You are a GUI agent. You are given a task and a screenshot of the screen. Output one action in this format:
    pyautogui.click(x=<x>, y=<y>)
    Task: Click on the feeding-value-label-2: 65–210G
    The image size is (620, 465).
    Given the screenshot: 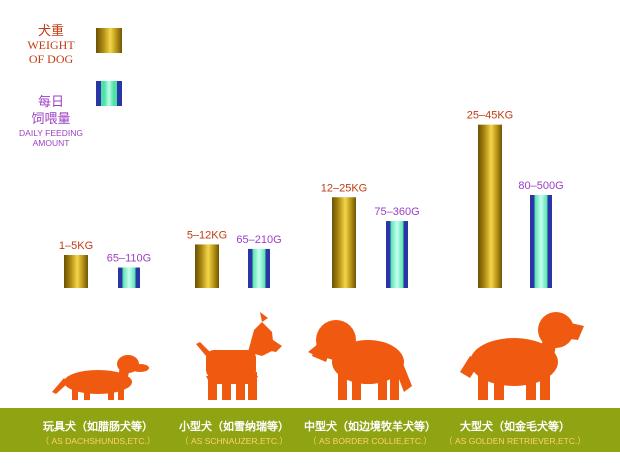 What is the action you would take?
    pyautogui.click(x=258, y=240)
    